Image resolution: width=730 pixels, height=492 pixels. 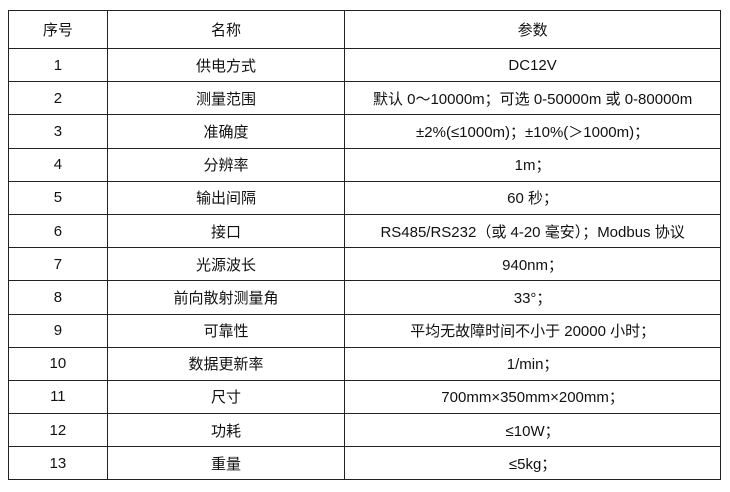 What do you see at coordinates (58, 29) in the screenshot?
I see `header-index: 序号` at bounding box center [58, 29].